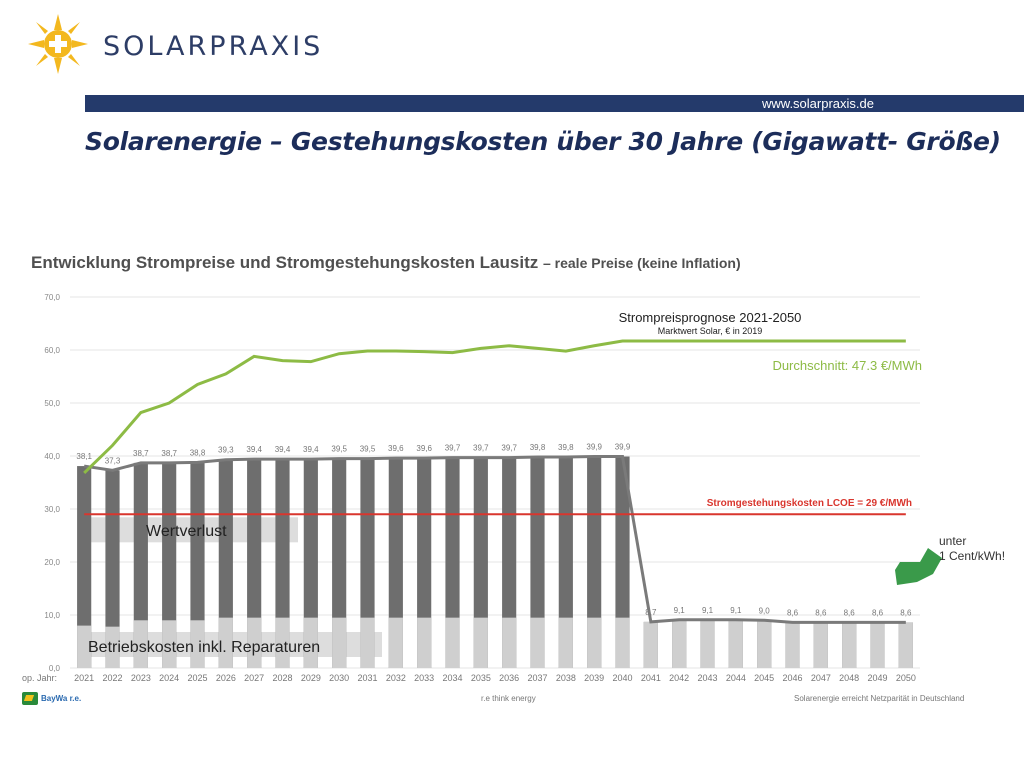 The height and width of the screenshot is (768, 1024). What do you see at coordinates (710, 317) in the screenshot?
I see `price-forecast-title: Strompreisprognose 2021-2050` at bounding box center [710, 317].